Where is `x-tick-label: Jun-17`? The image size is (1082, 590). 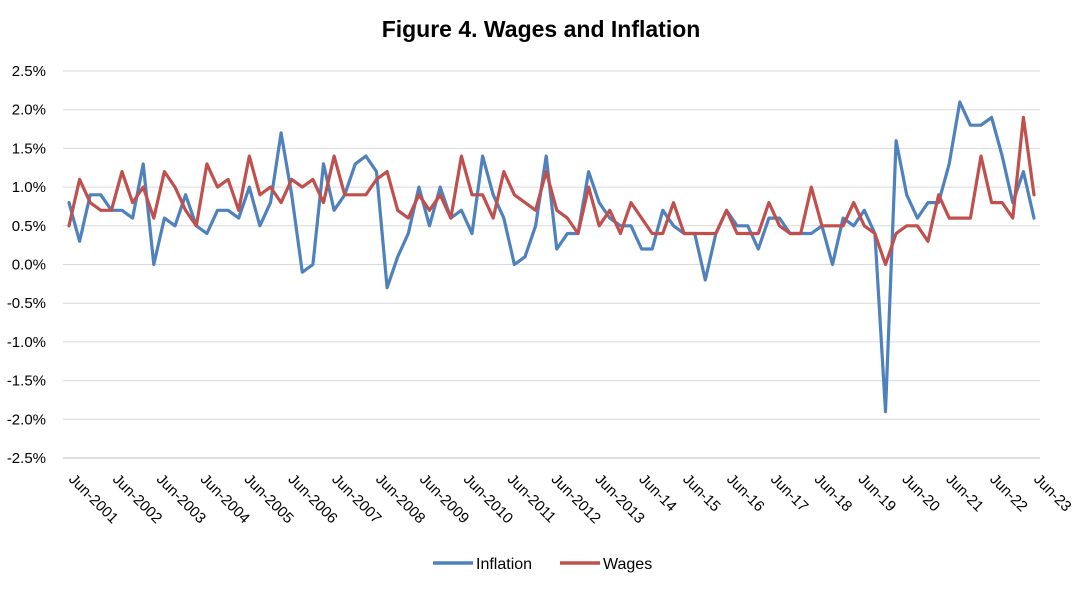
x-tick-label: Jun-17 is located at coordinates (789, 493).